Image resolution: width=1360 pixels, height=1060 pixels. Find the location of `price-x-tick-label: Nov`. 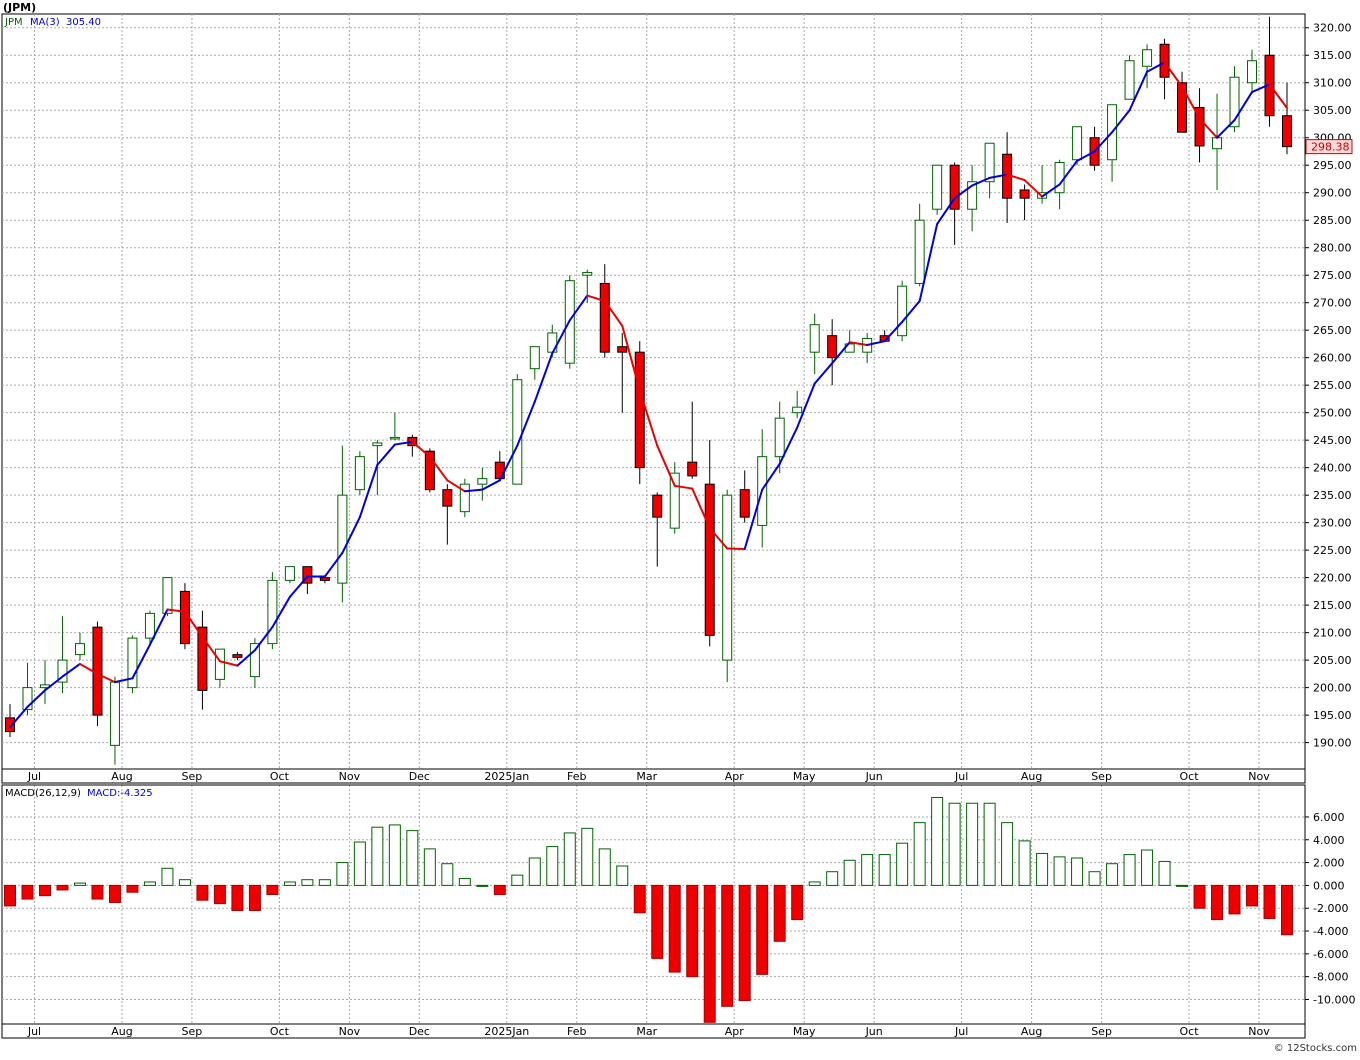

price-x-tick-label: Nov is located at coordinates (350, 776).